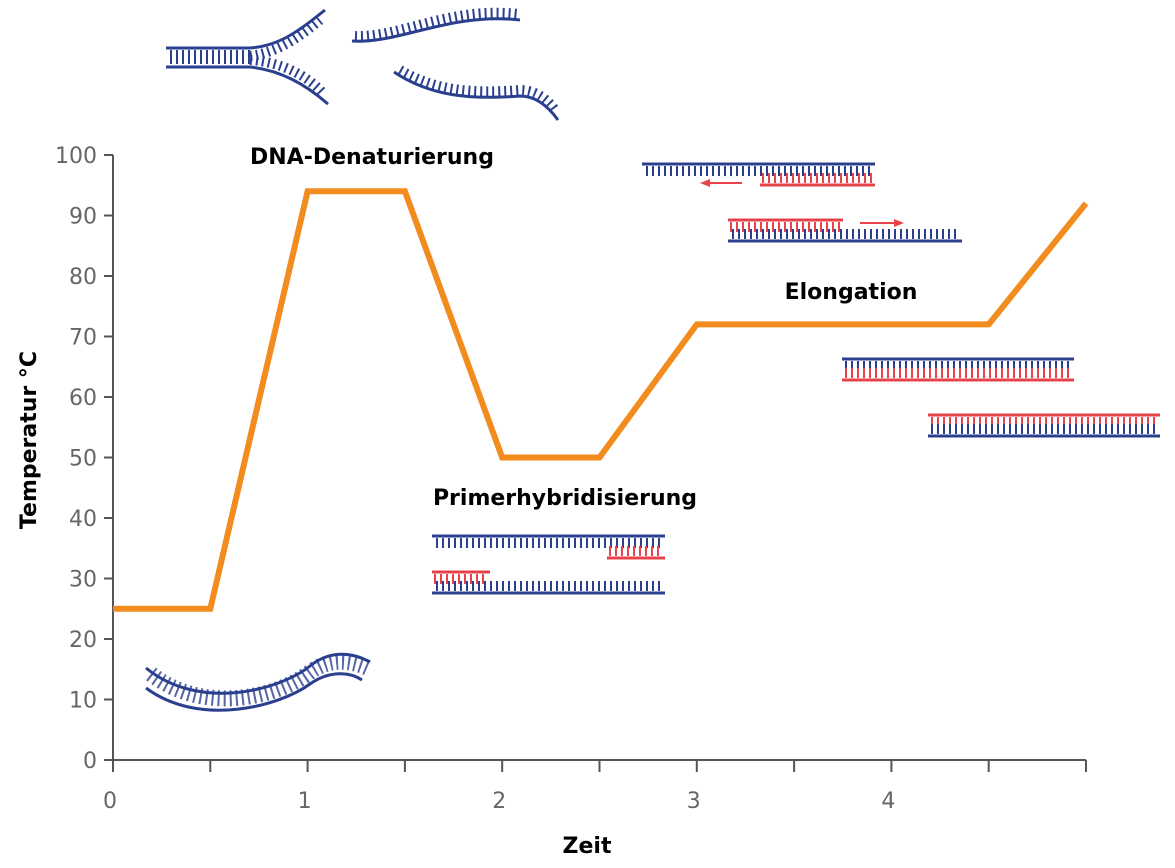 The width and height of the screenshot is (1175, 868). I want to click on y-tick-label: 20, so click(83, 640).